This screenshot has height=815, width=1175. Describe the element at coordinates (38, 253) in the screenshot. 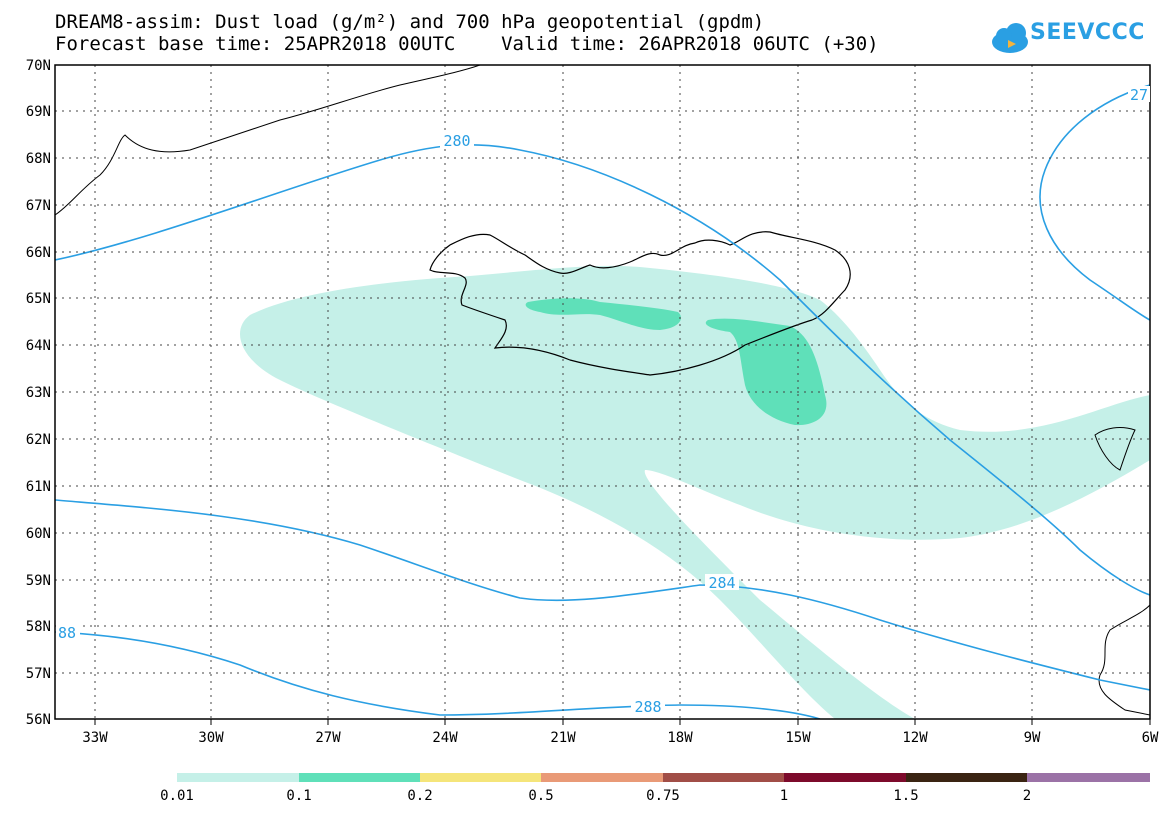

I see `lat-label: 66N` at that location.